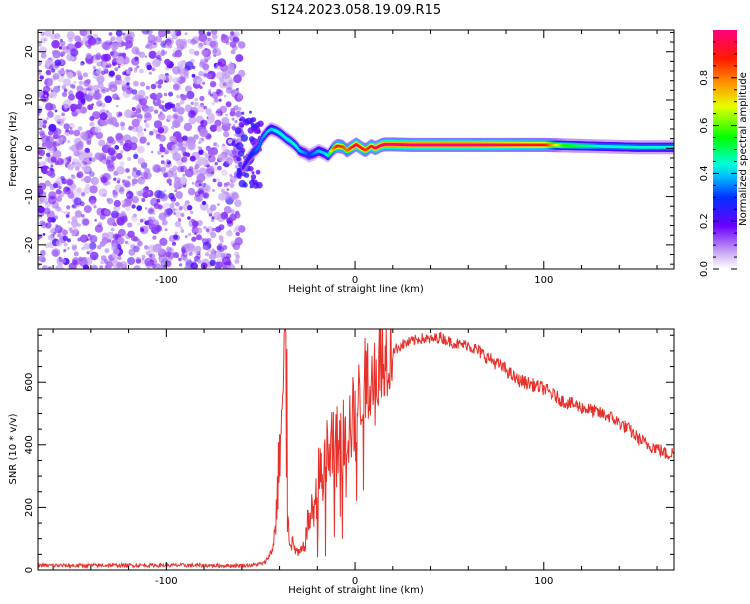 The image size is (750, 604). I want to click on colorbar-tick-label: 0.0, so click(704, 269).